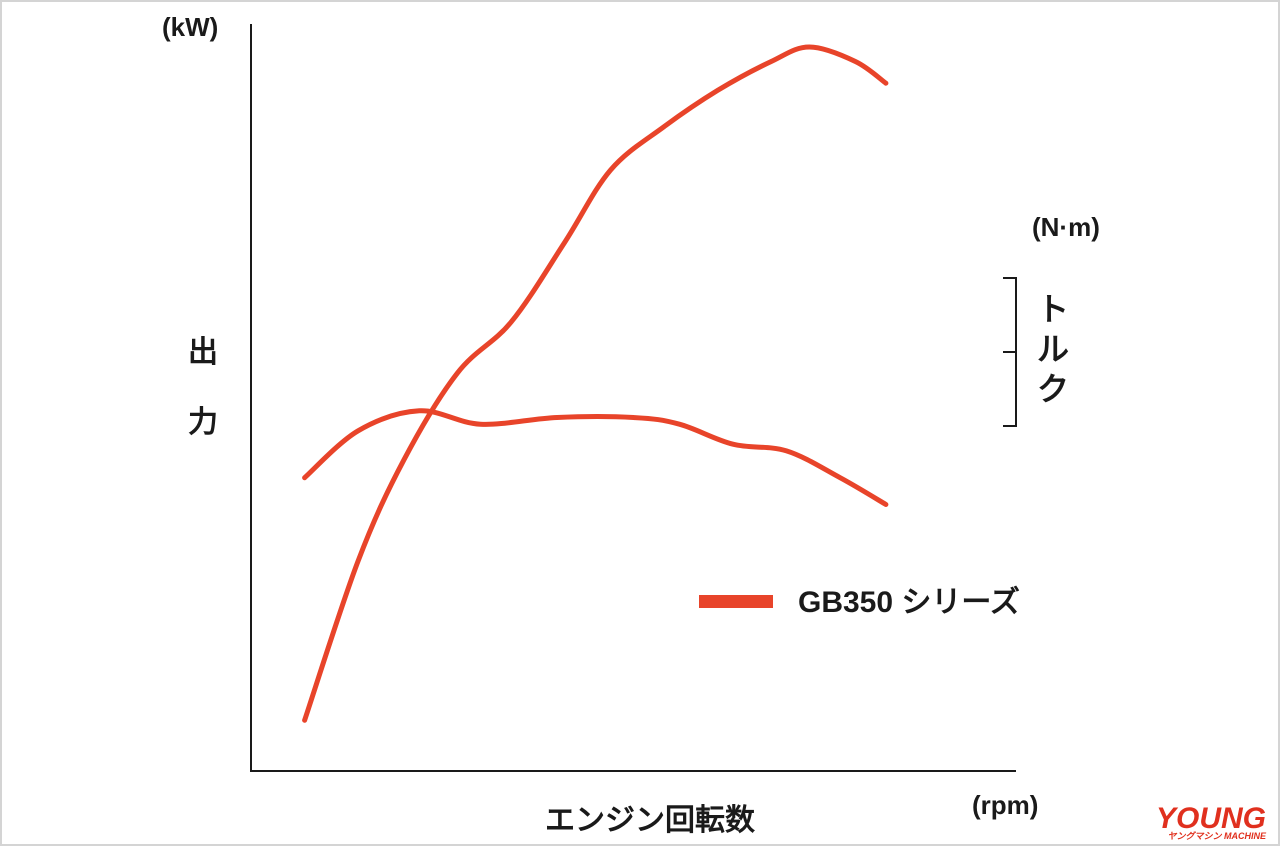  What do you see at coordinates (1217, 836) in the screenshot?
I see `watermark-sub-text: ヤングマシン MACHINE` at bounding box center [1217, 836].